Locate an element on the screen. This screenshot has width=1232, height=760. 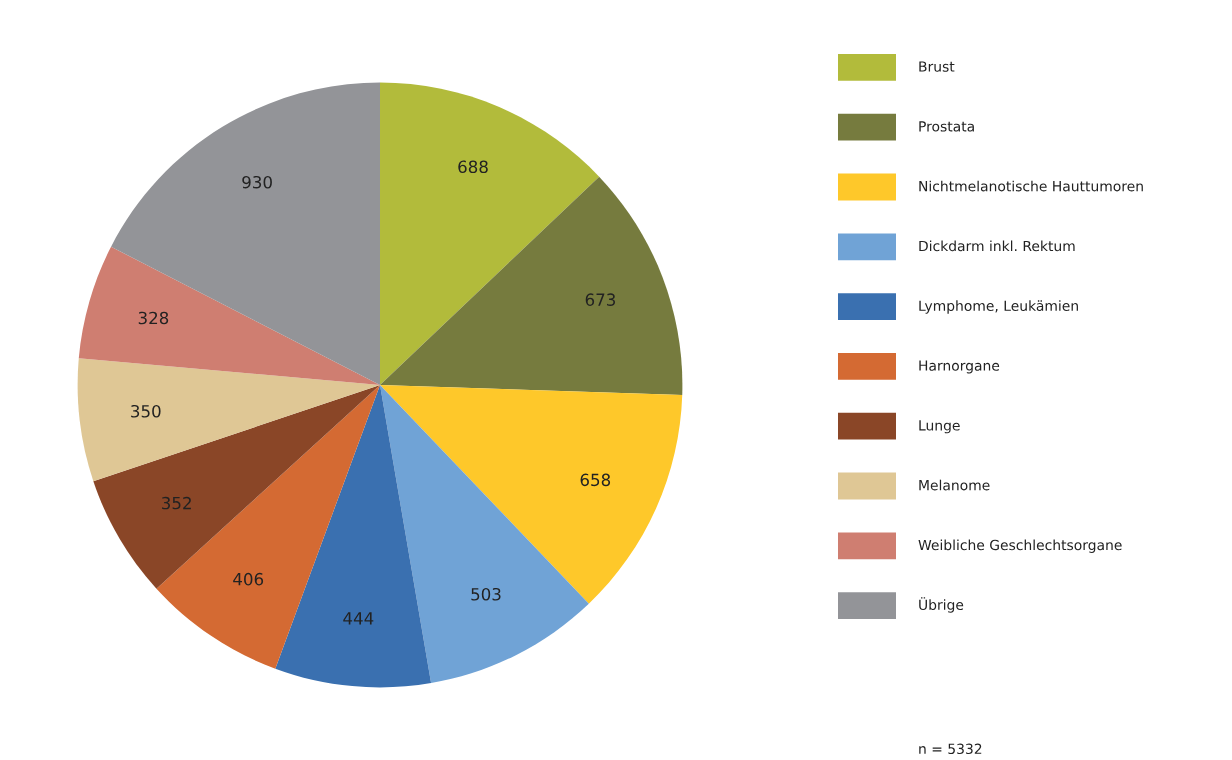
data-label: 350 is located at coordinates (146, 411).